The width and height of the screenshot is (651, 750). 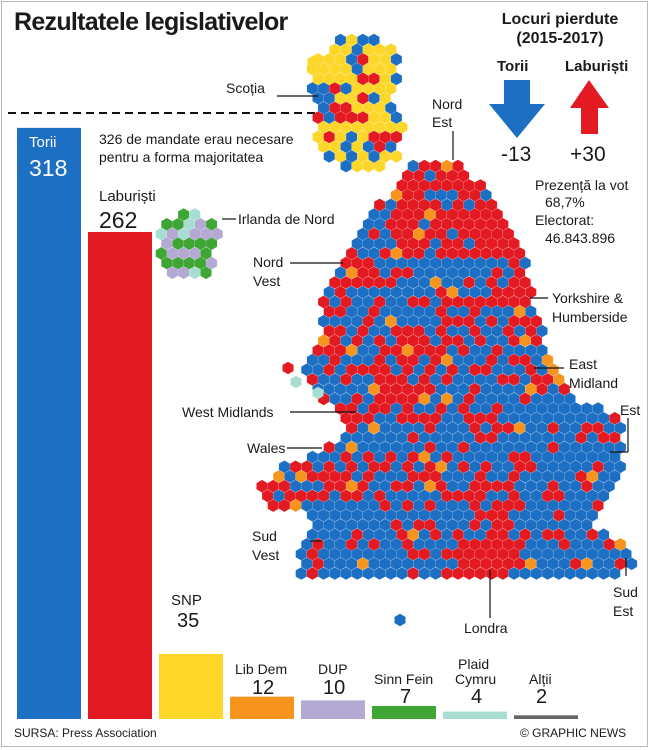 What do you see at coordinates (476, 679) in the screenshot?
I see `bar-label-plaid-2: Cymru` at bounding box center [476, 679].